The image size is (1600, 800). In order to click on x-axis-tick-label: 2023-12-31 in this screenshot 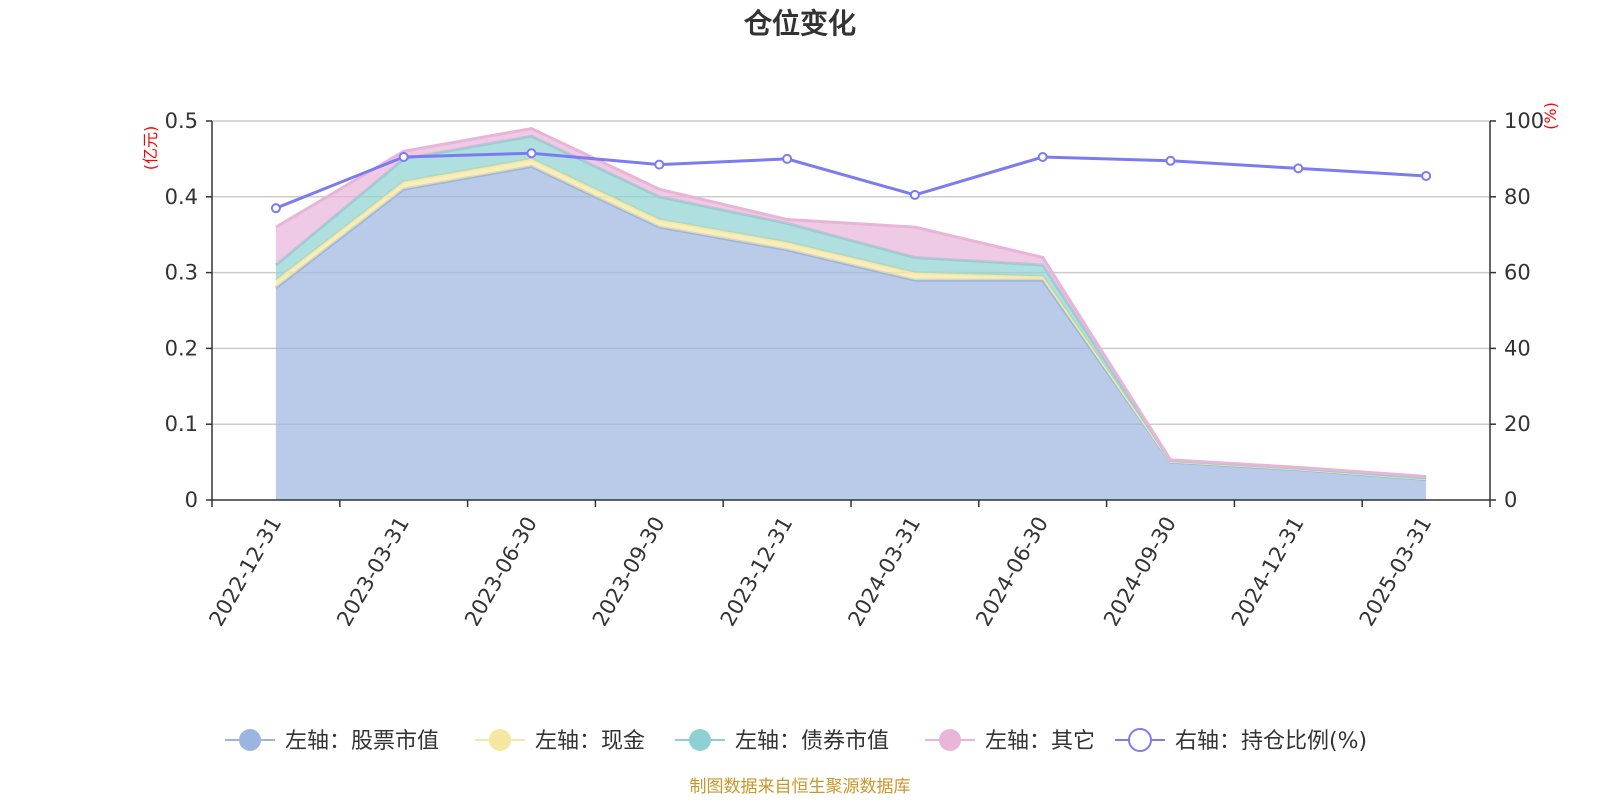, I will do `click(757, 572)`.